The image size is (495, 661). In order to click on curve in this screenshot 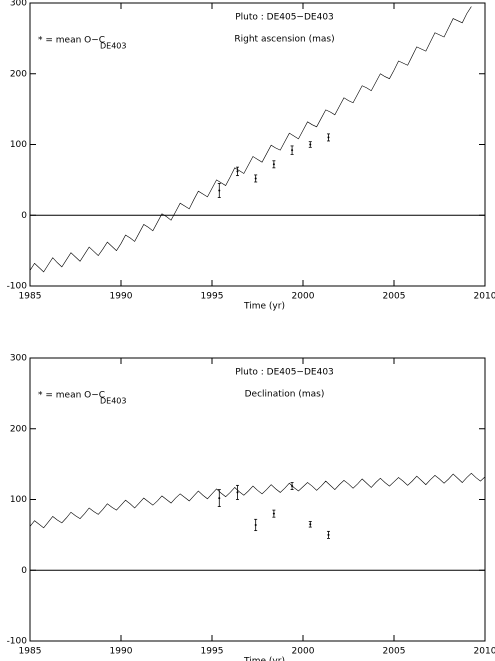, I will do `click(257, 500)`.